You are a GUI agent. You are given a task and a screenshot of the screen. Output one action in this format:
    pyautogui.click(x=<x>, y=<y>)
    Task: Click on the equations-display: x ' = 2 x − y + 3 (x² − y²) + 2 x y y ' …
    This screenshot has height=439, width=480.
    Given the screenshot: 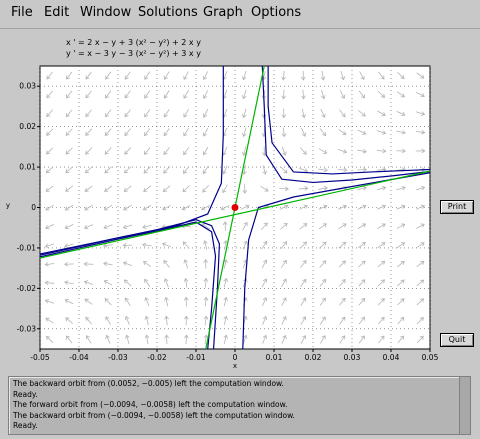 What is the action you would take?
    pyautogui.click(x=133, y=48)
    